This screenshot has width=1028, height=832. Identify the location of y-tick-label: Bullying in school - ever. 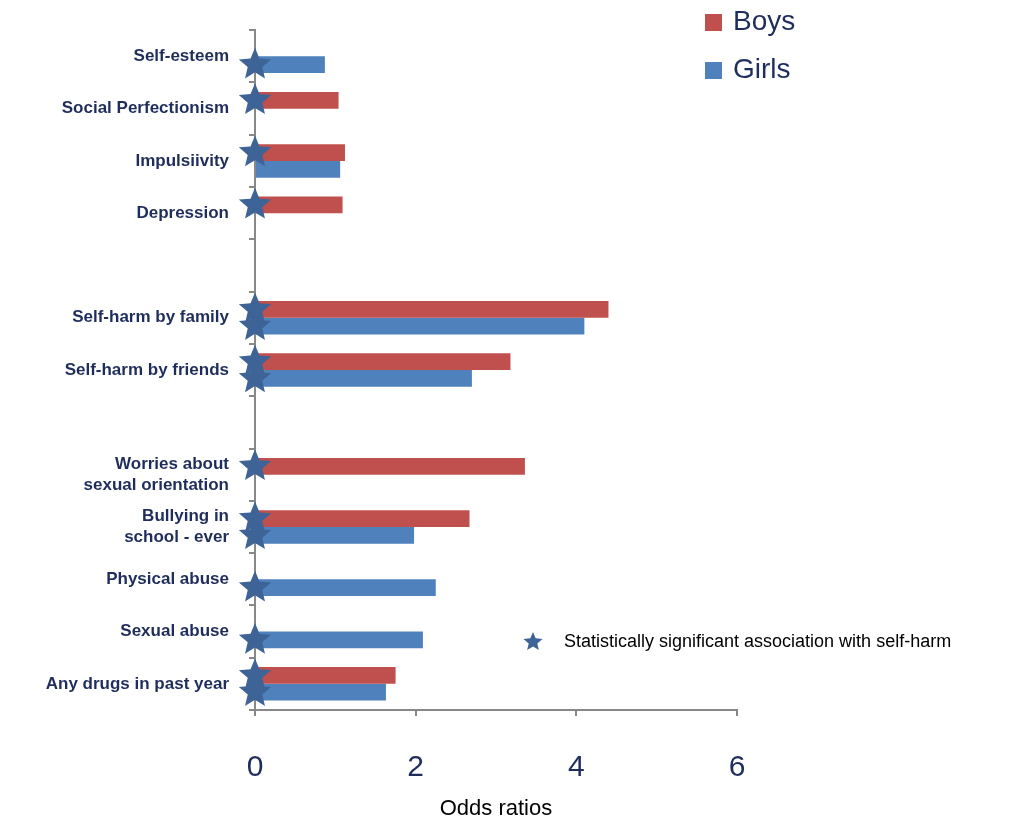
(177, 526).